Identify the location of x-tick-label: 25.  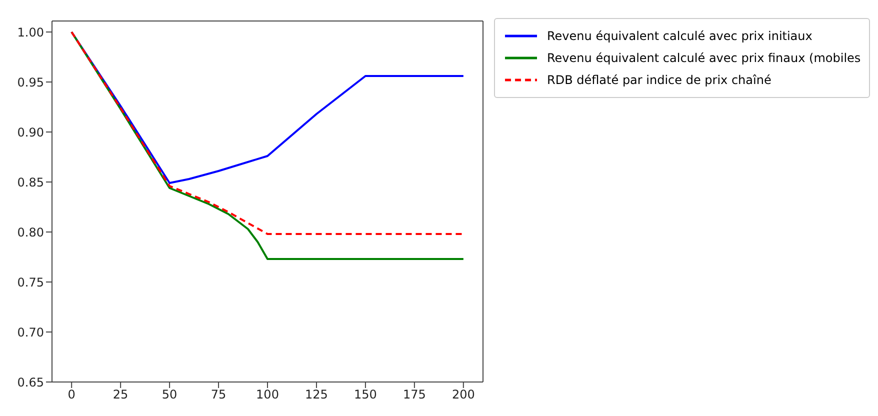
(120, 395).